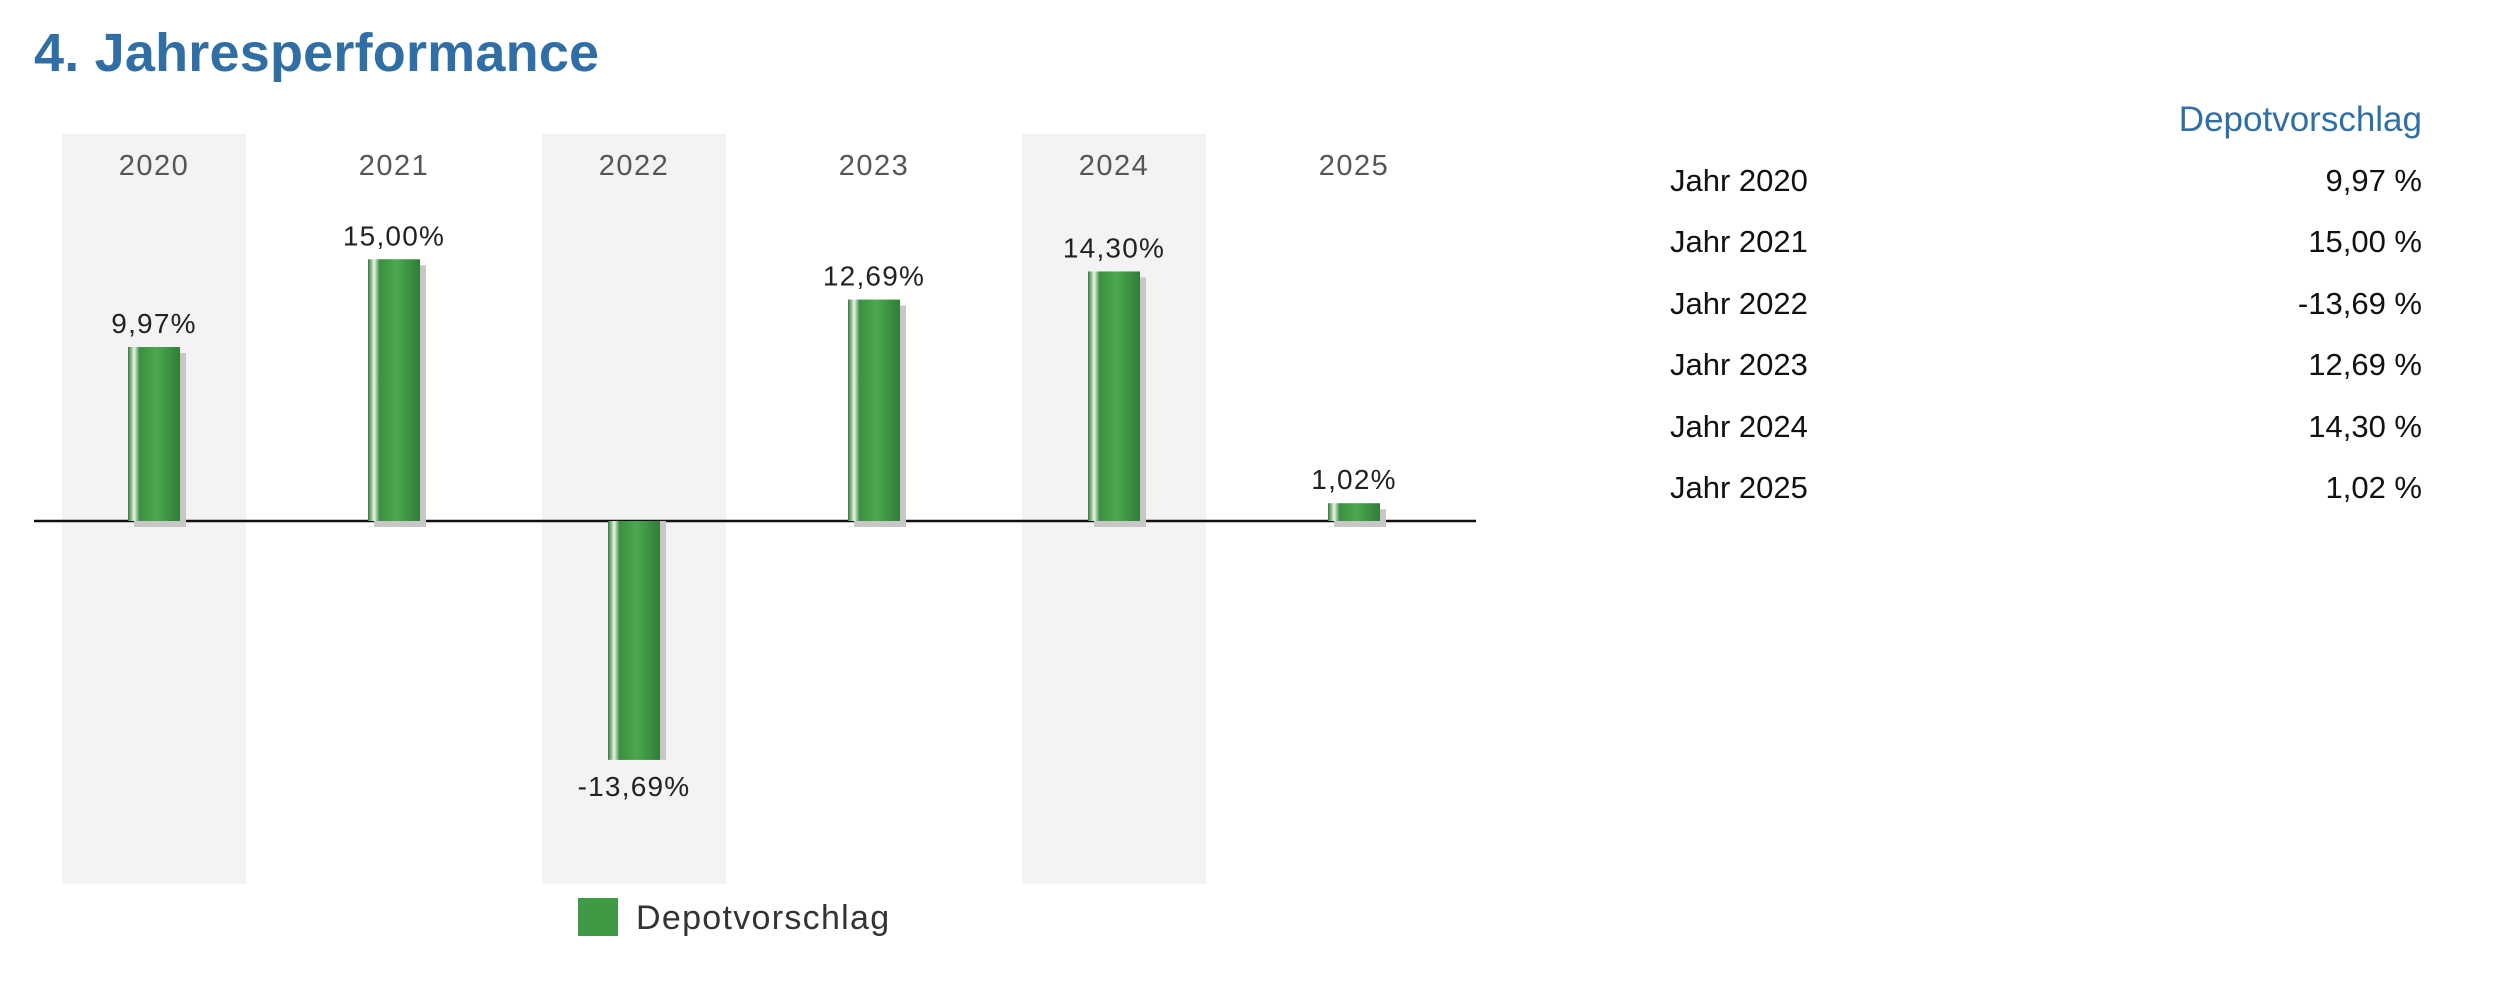 The image size is (2514, 996). I want to click on data-label-2021: 15,00%, so click(394, 235).